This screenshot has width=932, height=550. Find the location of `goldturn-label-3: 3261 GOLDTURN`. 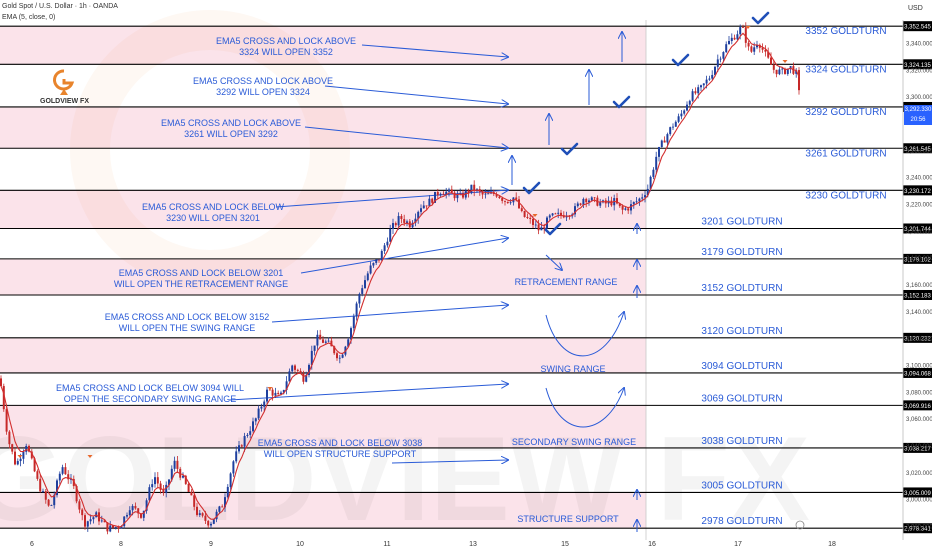

goldturn-label-3: 3261 GOLDTURN is located at coordinates (845, 153).